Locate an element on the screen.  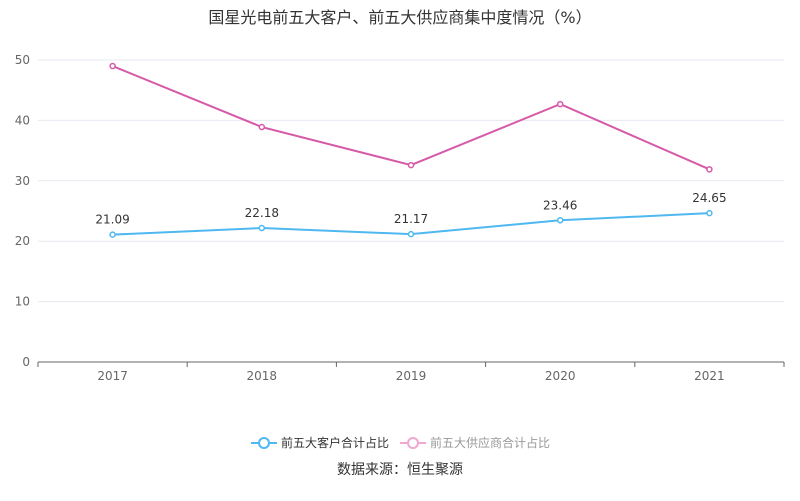
y-tick-label: 20 is located at coordinates (22, 241).